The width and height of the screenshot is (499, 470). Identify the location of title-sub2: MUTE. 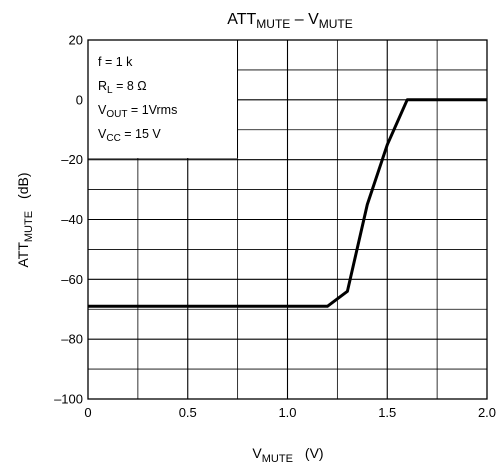
(336, 24).